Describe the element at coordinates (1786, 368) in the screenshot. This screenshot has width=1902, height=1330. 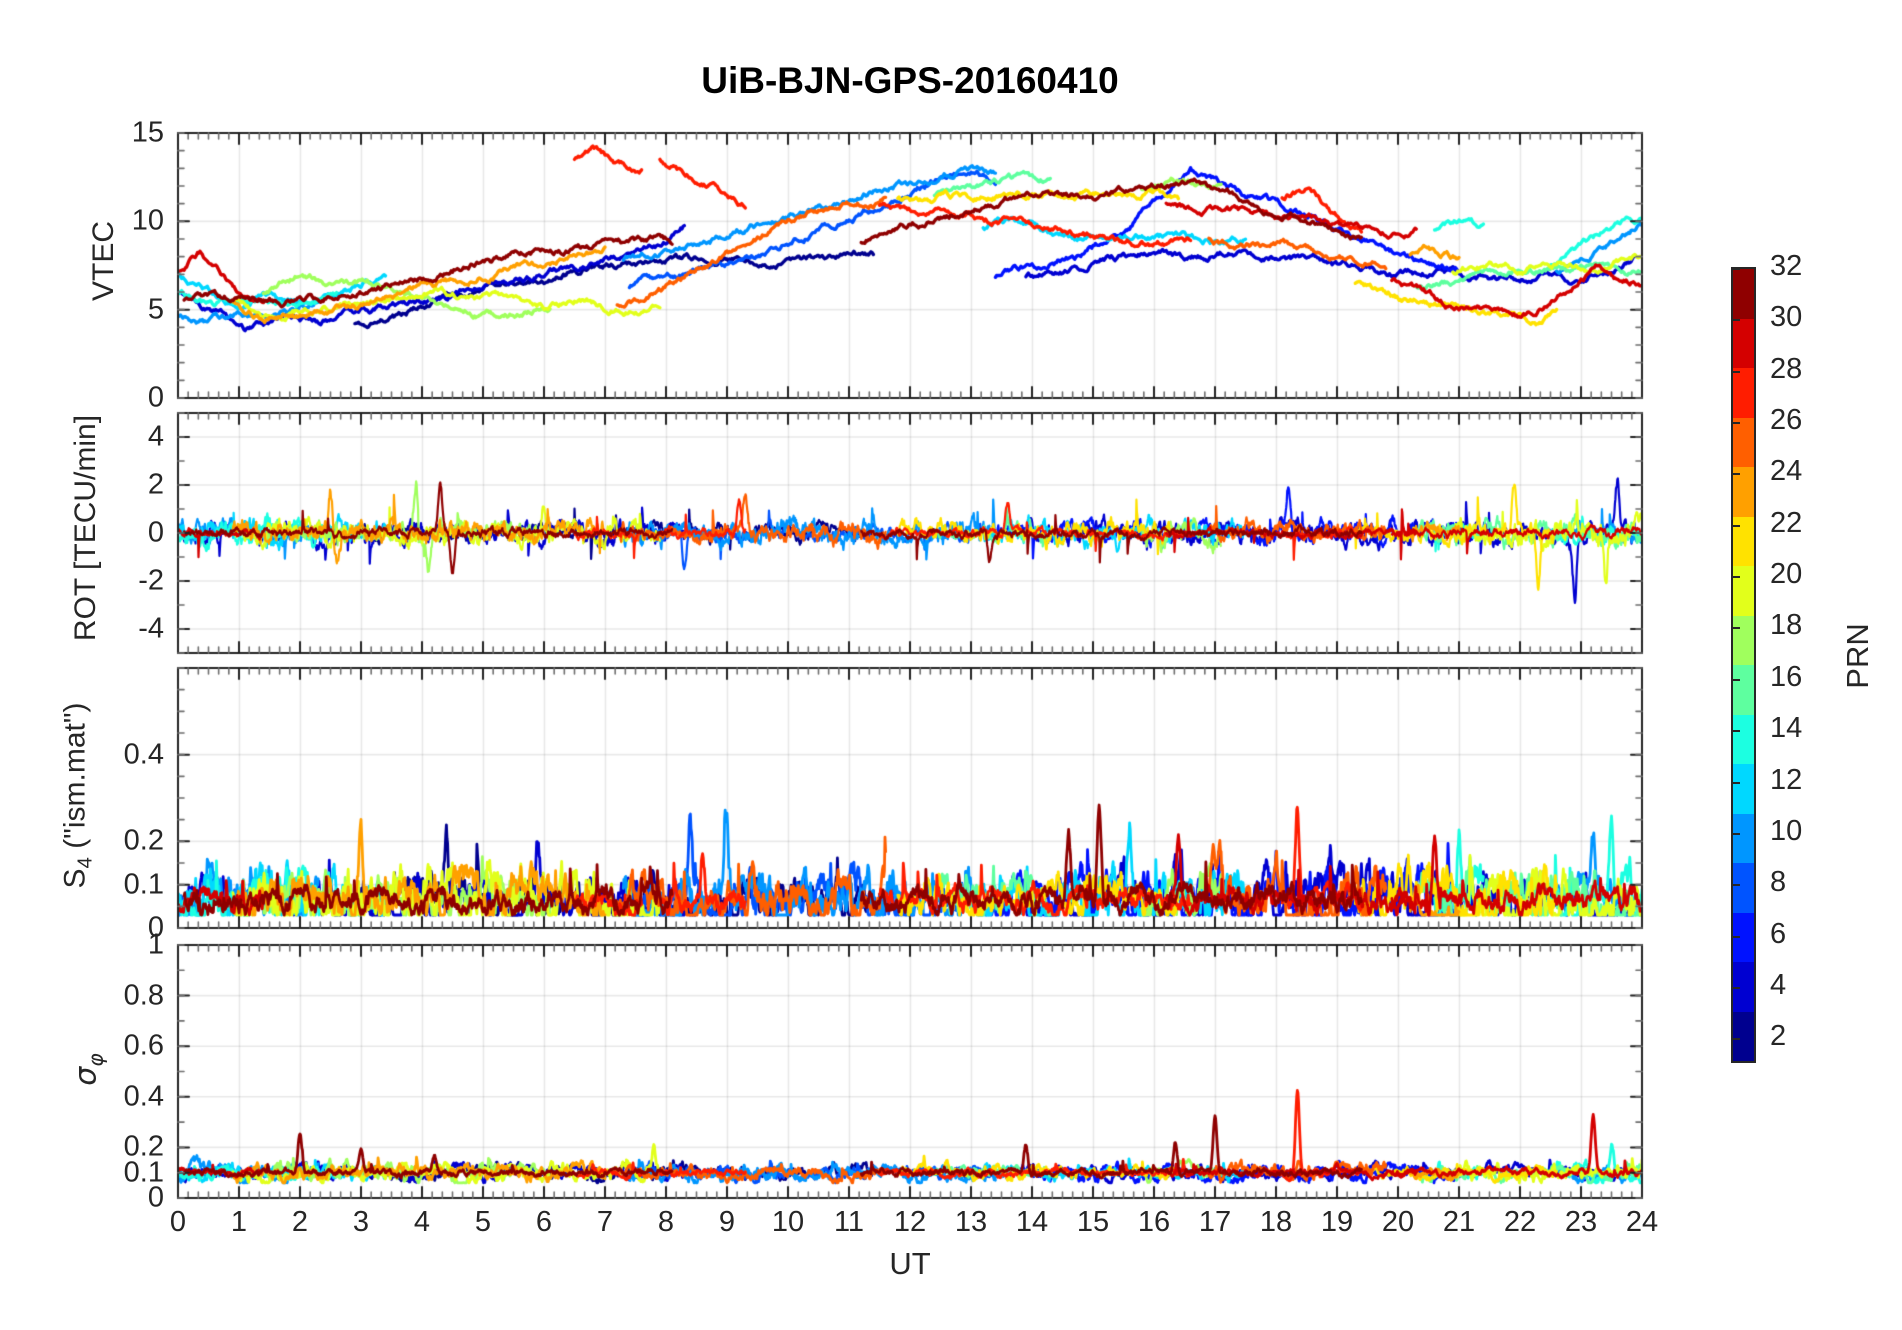
I see `colorbar-tick-label: 28` at that location.